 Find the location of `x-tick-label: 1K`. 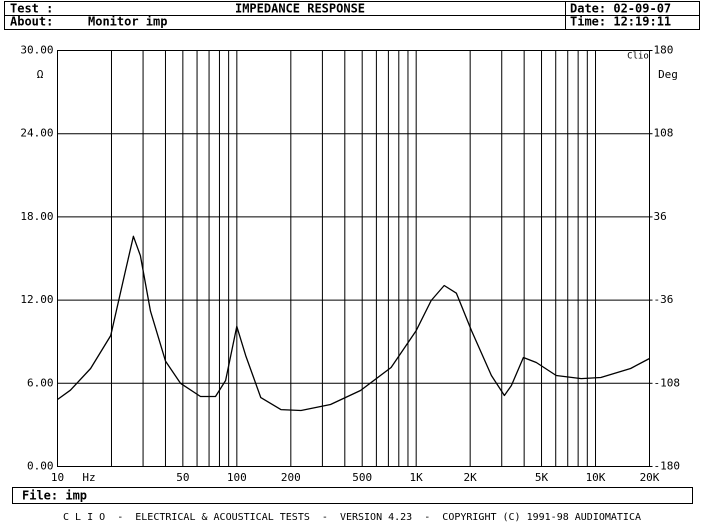

x-tick-label: 1K is located at coordinates (417, 477).